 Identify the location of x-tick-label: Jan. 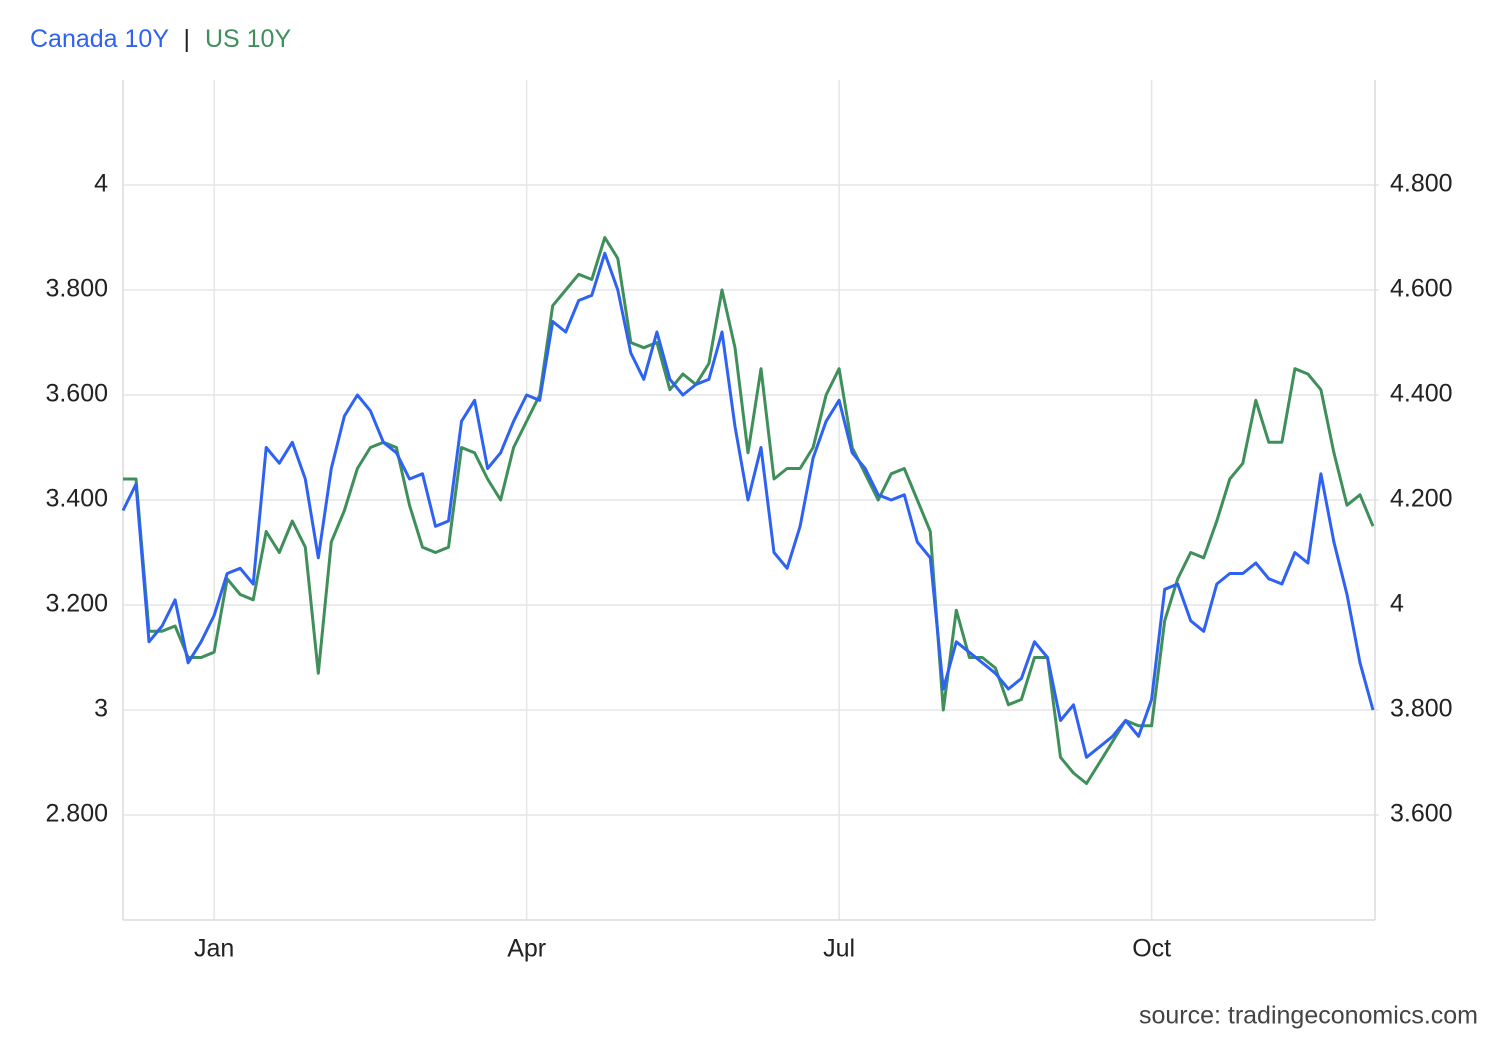
(214, 949).